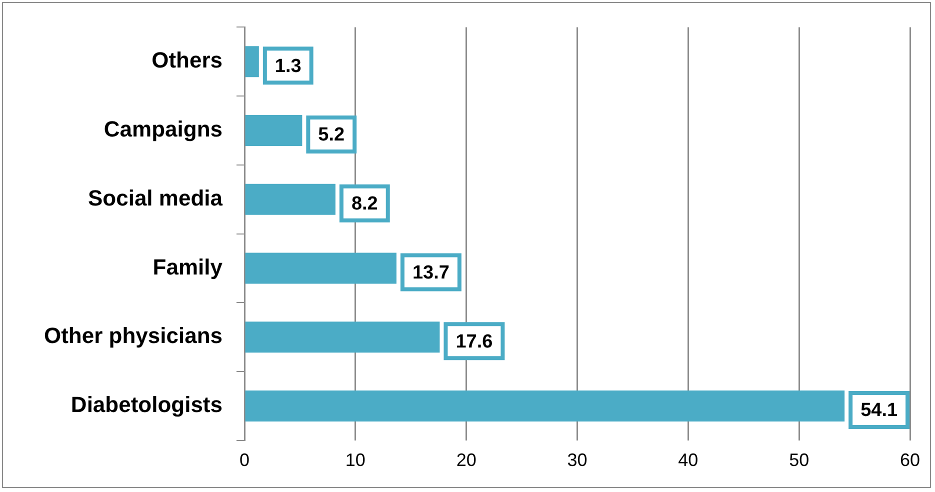 The image size is (935, 492). I want to click on data-label: 17.6, so click(474, 341).